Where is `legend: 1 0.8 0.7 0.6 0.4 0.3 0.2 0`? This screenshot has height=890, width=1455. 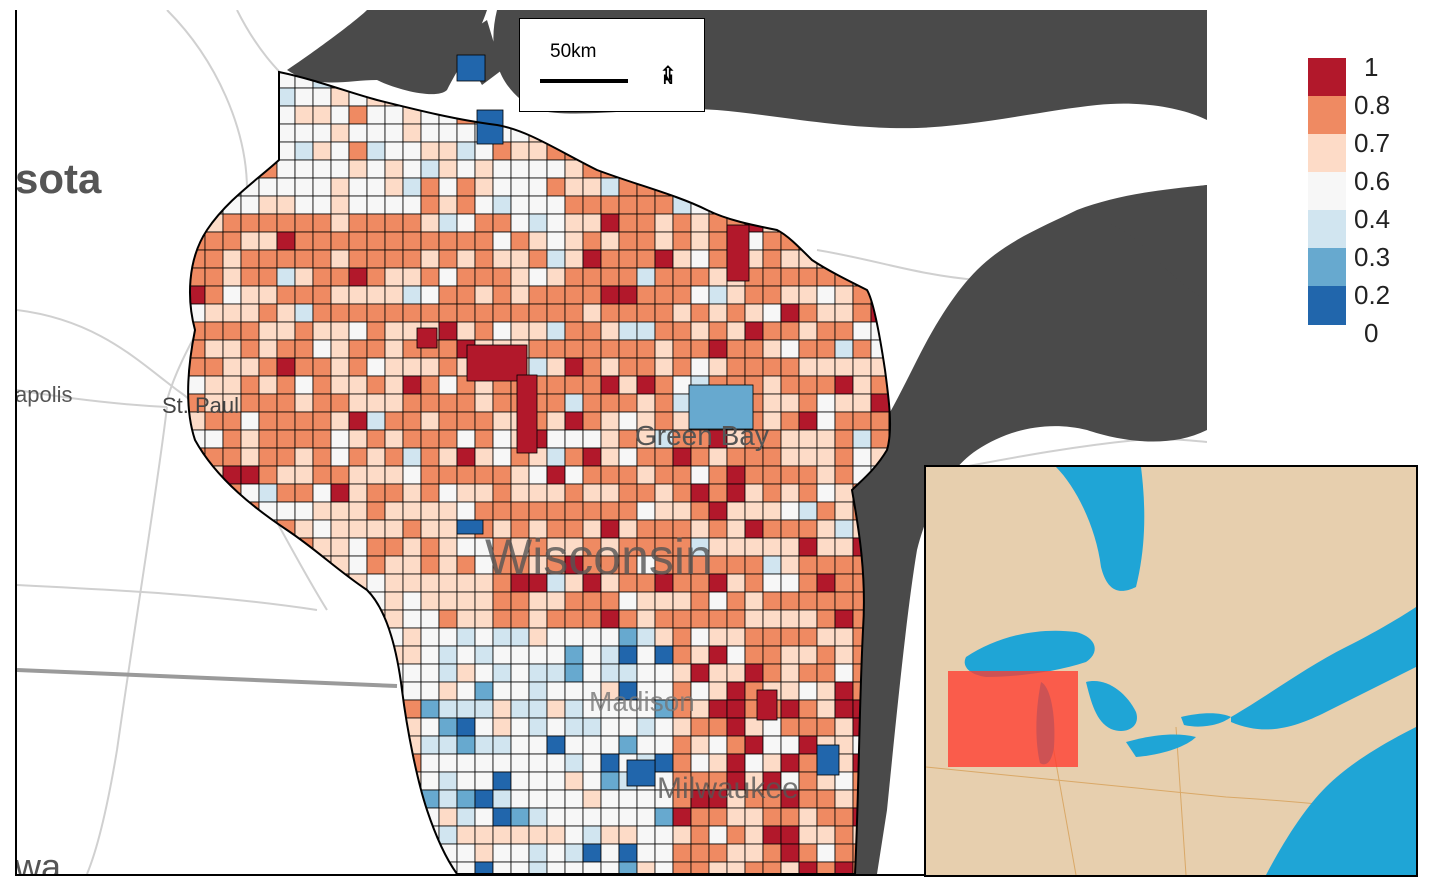
legend: 1 0.8 0.7 0.6 0.4 0.3 0.2 0 is located at coordinates (1363, 205).